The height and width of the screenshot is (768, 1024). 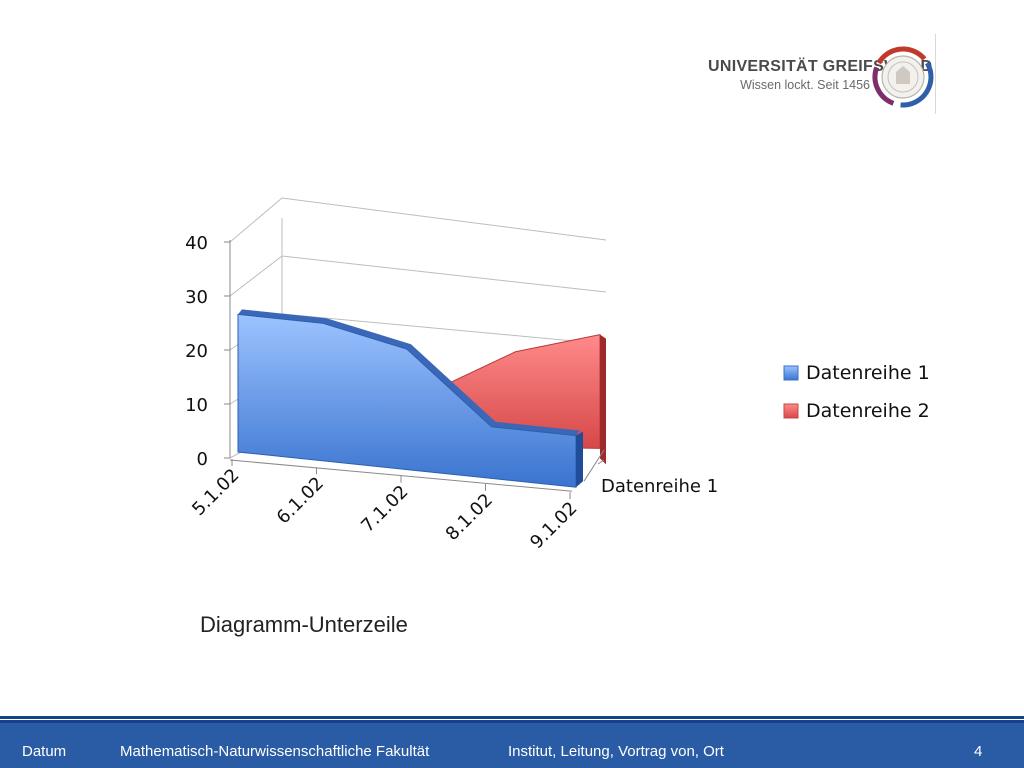 What do you see at coordinates (196, 297) in the screenshot?
I see `y-tick-label: 30` at bounding box center [196, 297].